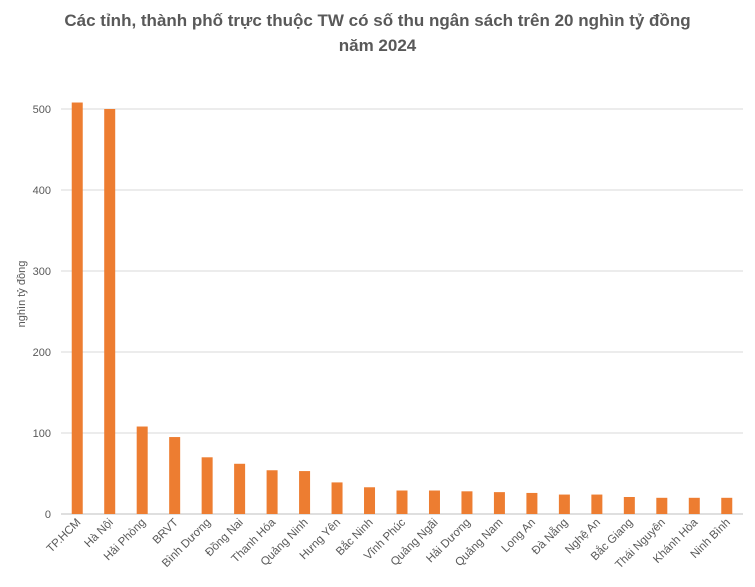 The image size is (755, 587). I want to click on y-tick-label: 100, so click(42, 434).